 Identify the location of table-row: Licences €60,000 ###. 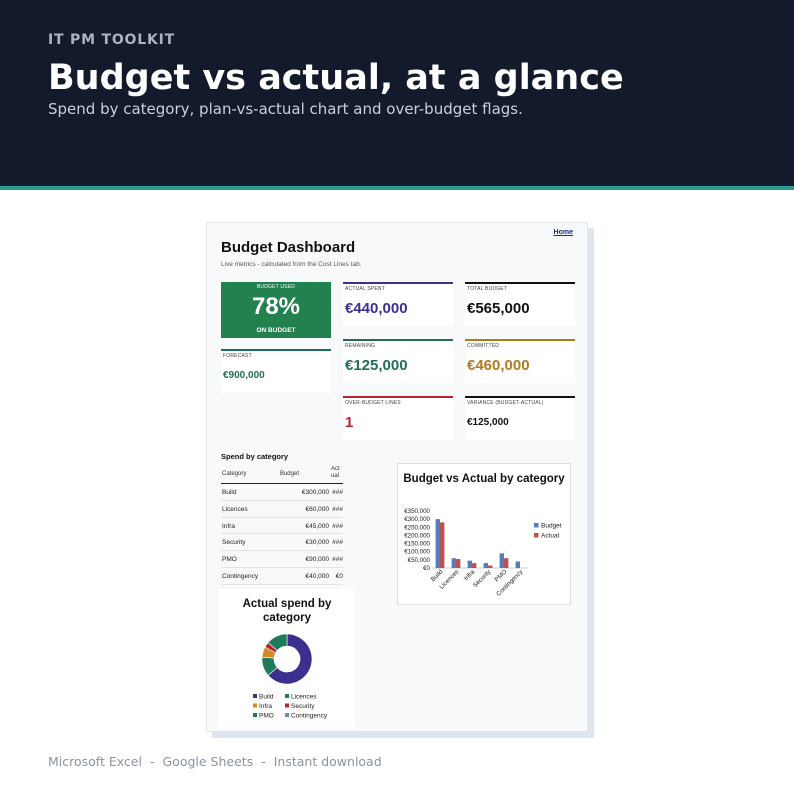
(282, 509).